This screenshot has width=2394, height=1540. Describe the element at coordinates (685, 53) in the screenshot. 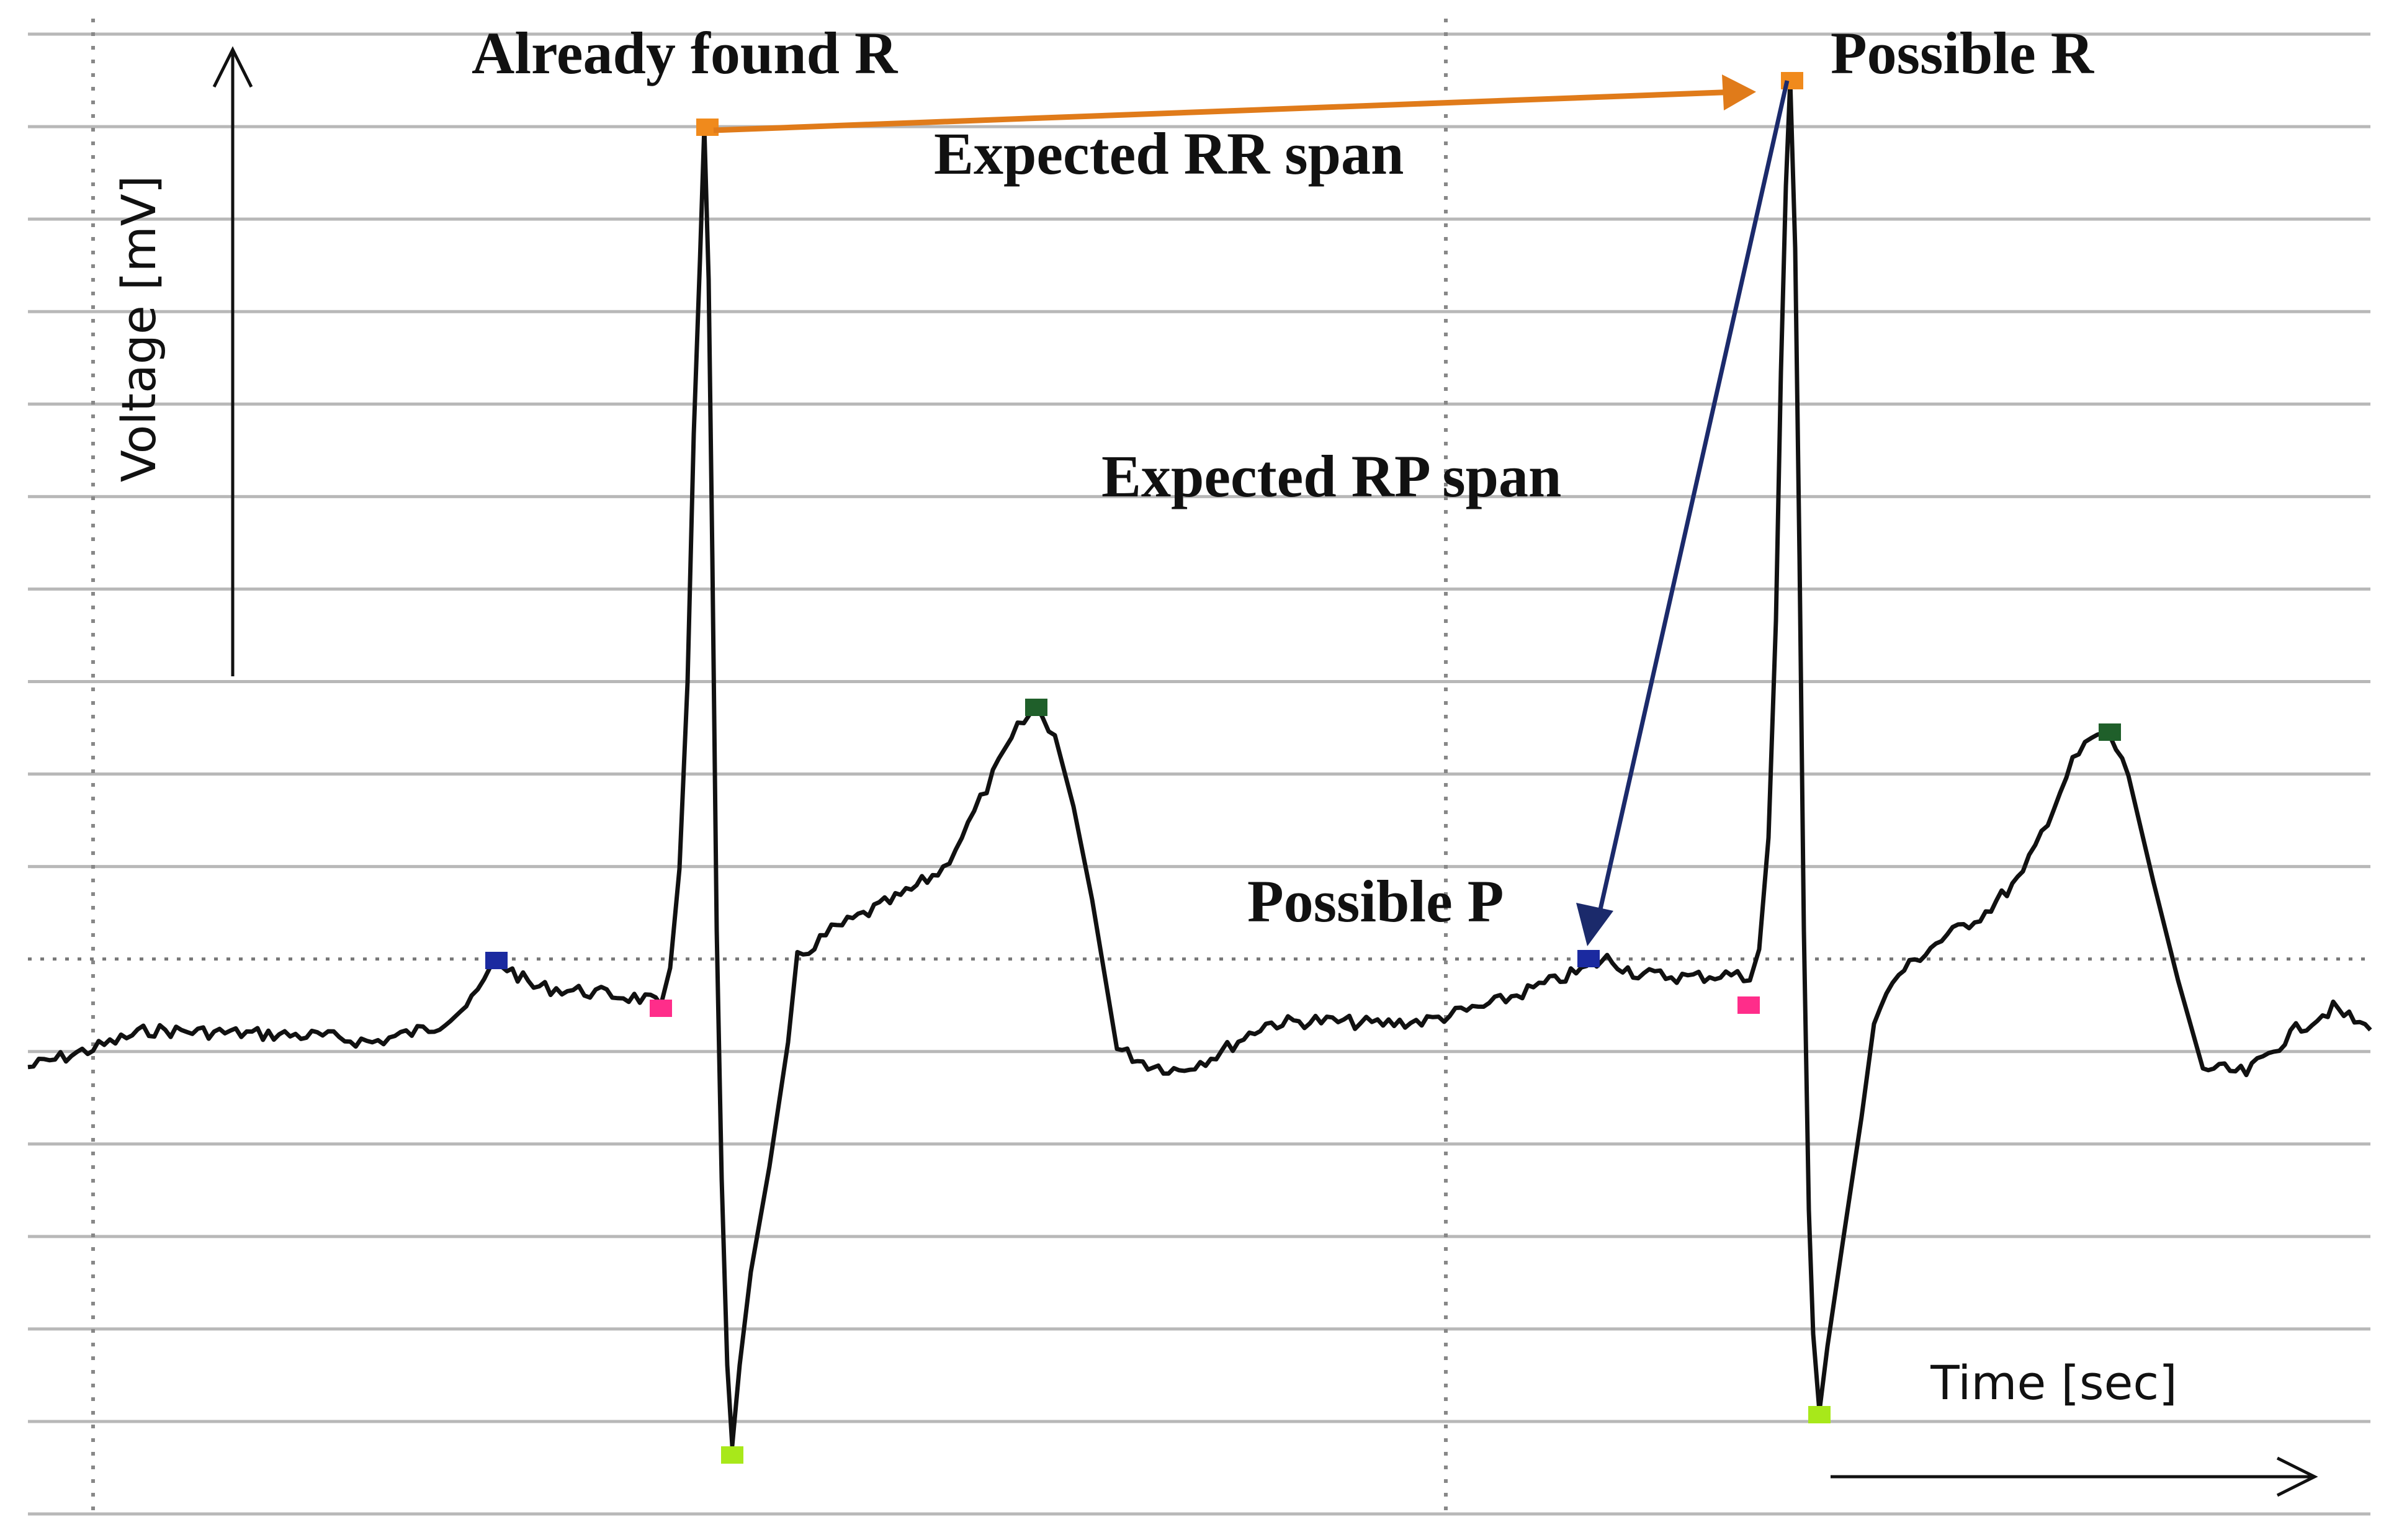

I see `already-found-r-label: Already found R` at that location.